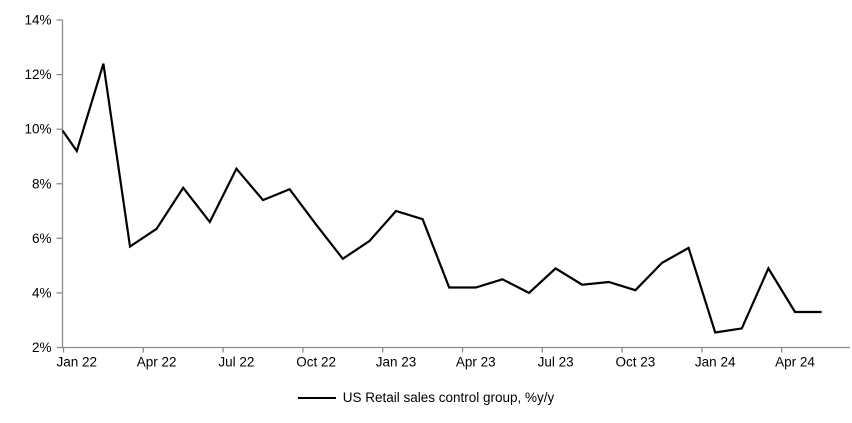  What do you see at coordinates (157, 362) in the screenshot?
I see `x-axis-tick-label: Apr 22` at bounding box center [157, 362].